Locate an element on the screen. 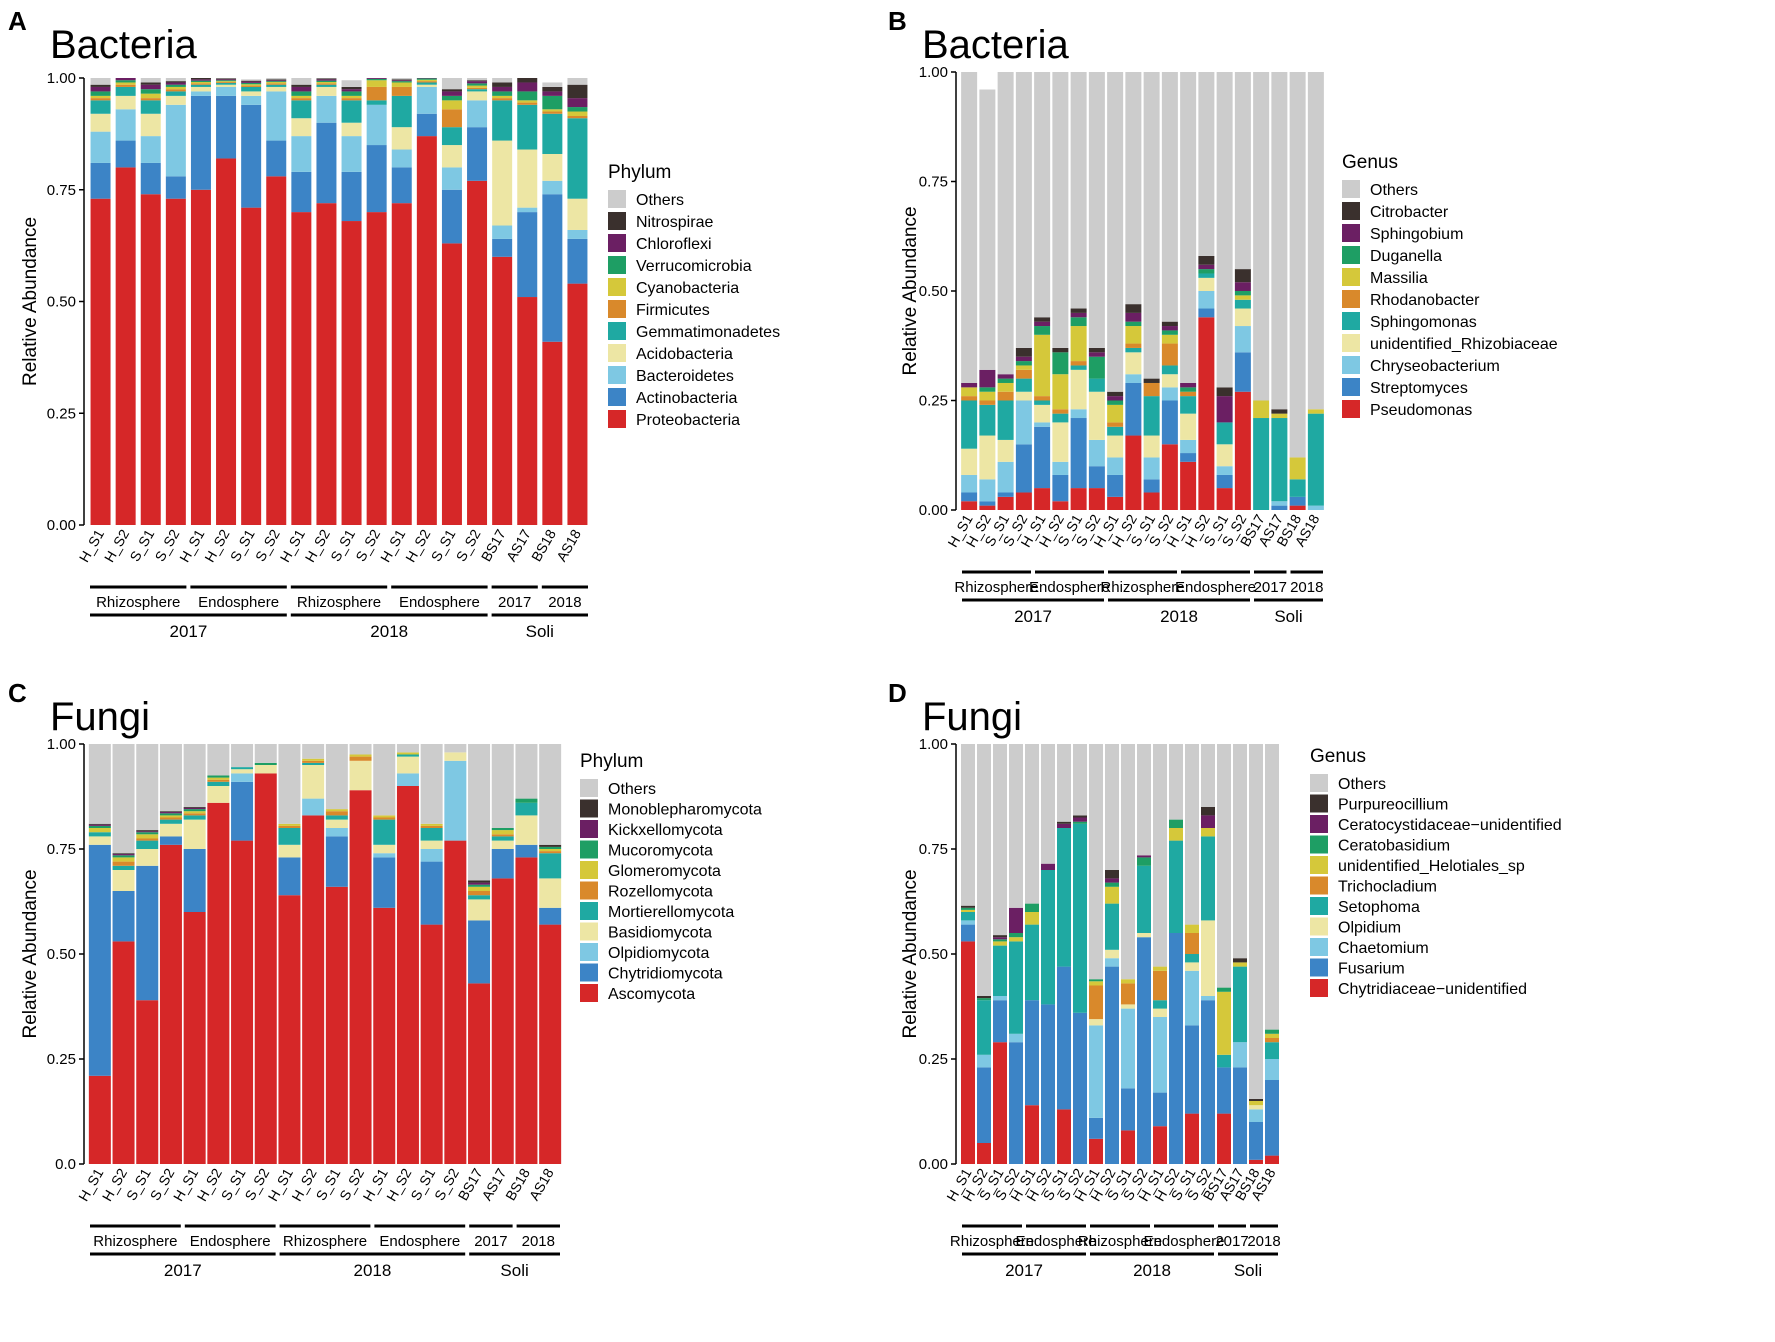 The image size is (1775, 1342). y-tick-label: 0.50 is located at coordinates (61, 302).